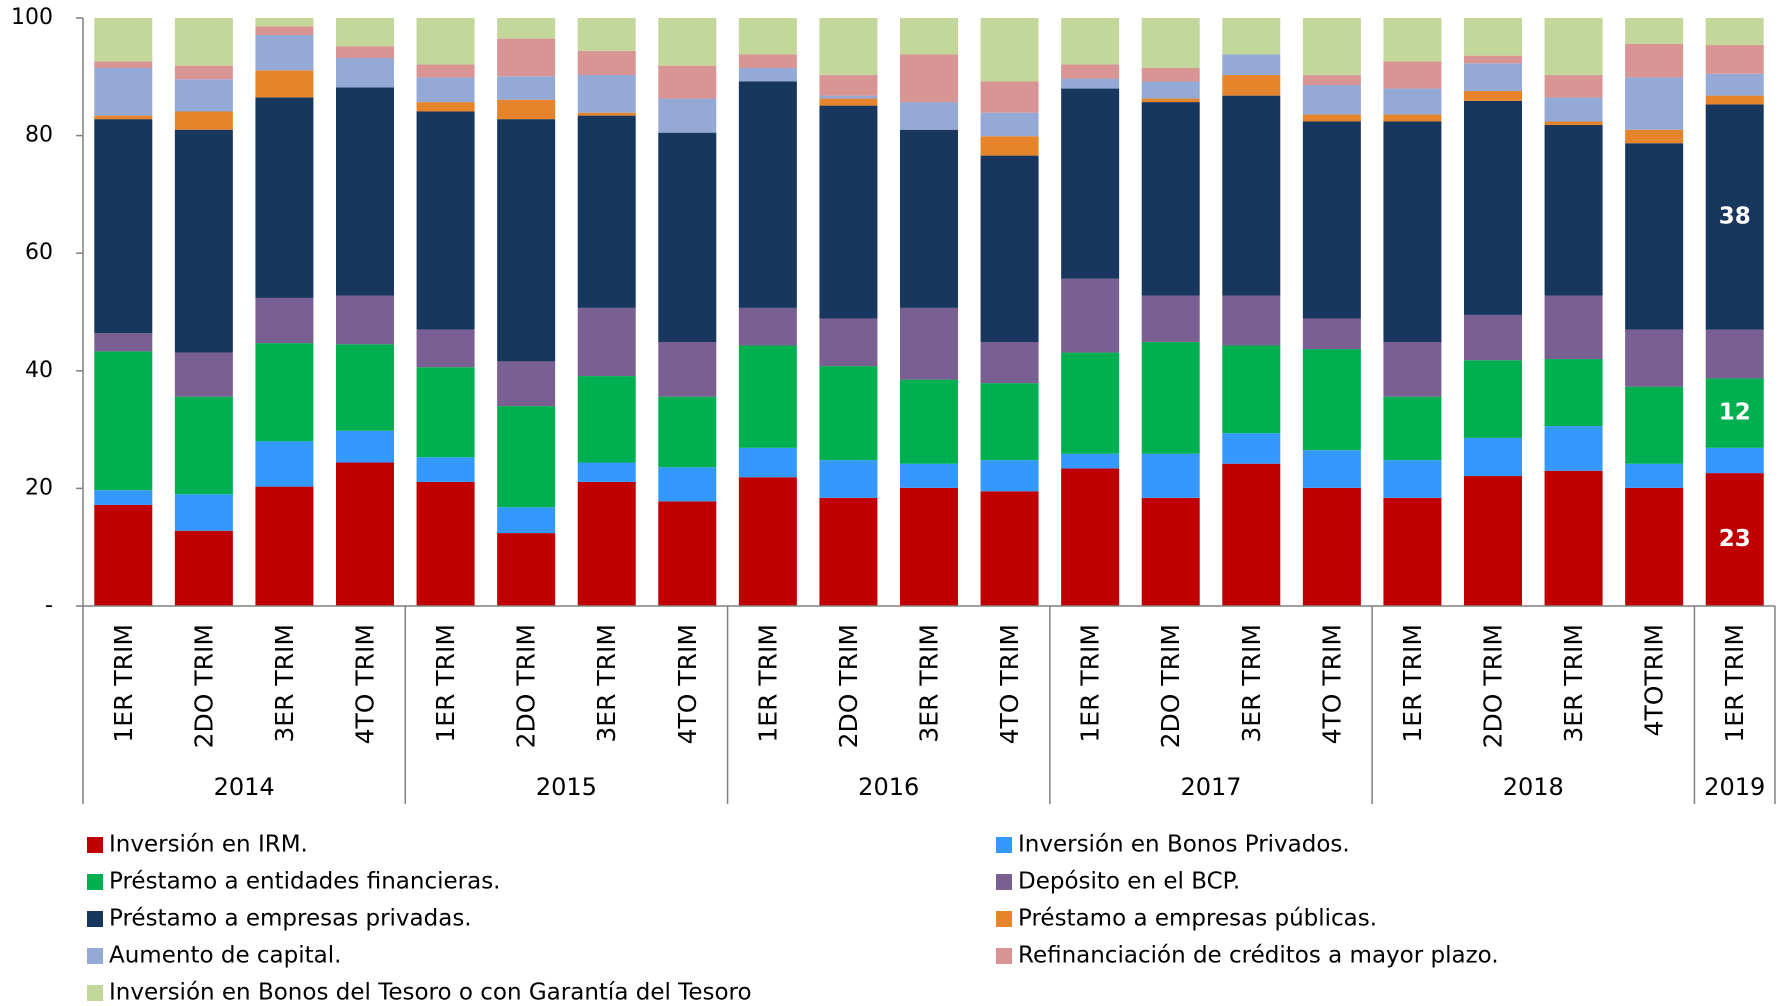  I want to click on legend-label: Préstamo a empresas públicas., so click(1197, 919).